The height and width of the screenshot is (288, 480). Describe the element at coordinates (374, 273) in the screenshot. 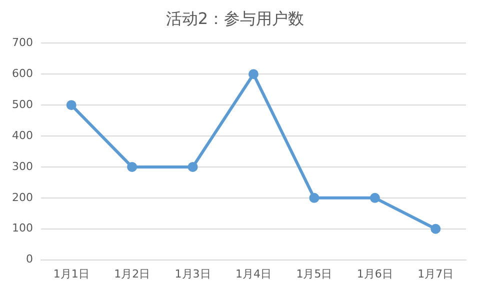

I see `x-tick-label: 1月6日` at that location.